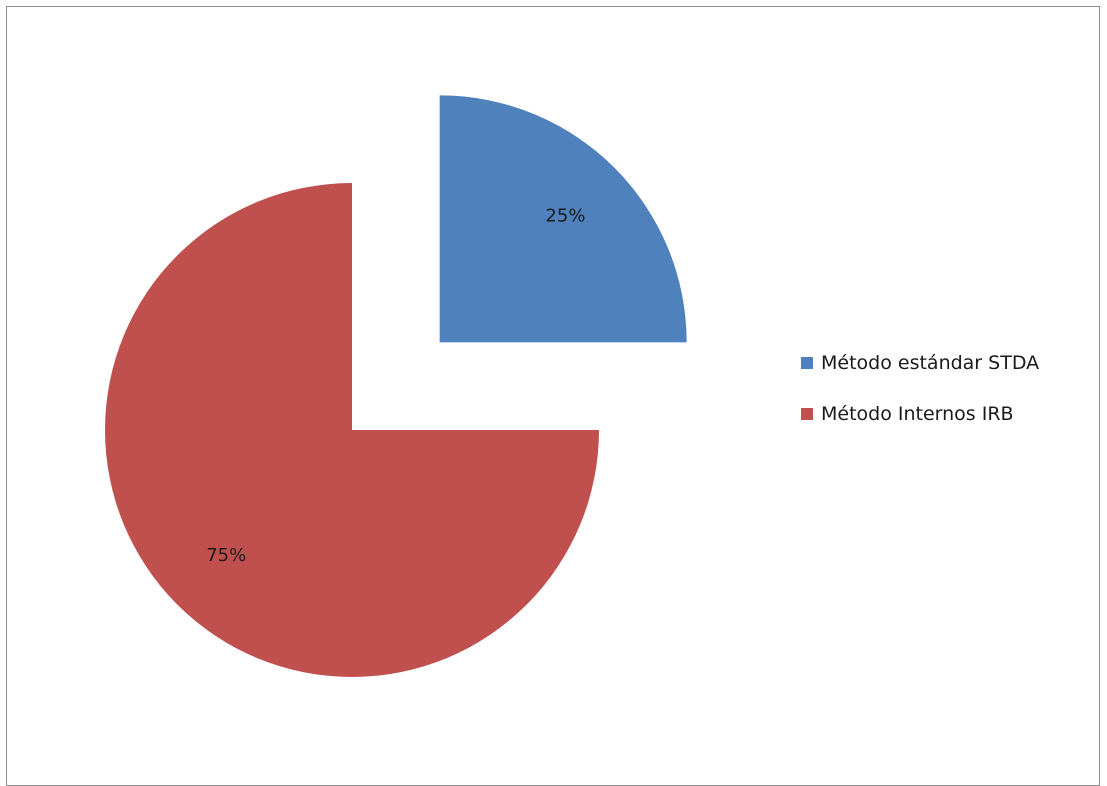 The width and height of the screenshot is (1107, 786). I want to click on data-label-1: 25%, so click(565, 216).